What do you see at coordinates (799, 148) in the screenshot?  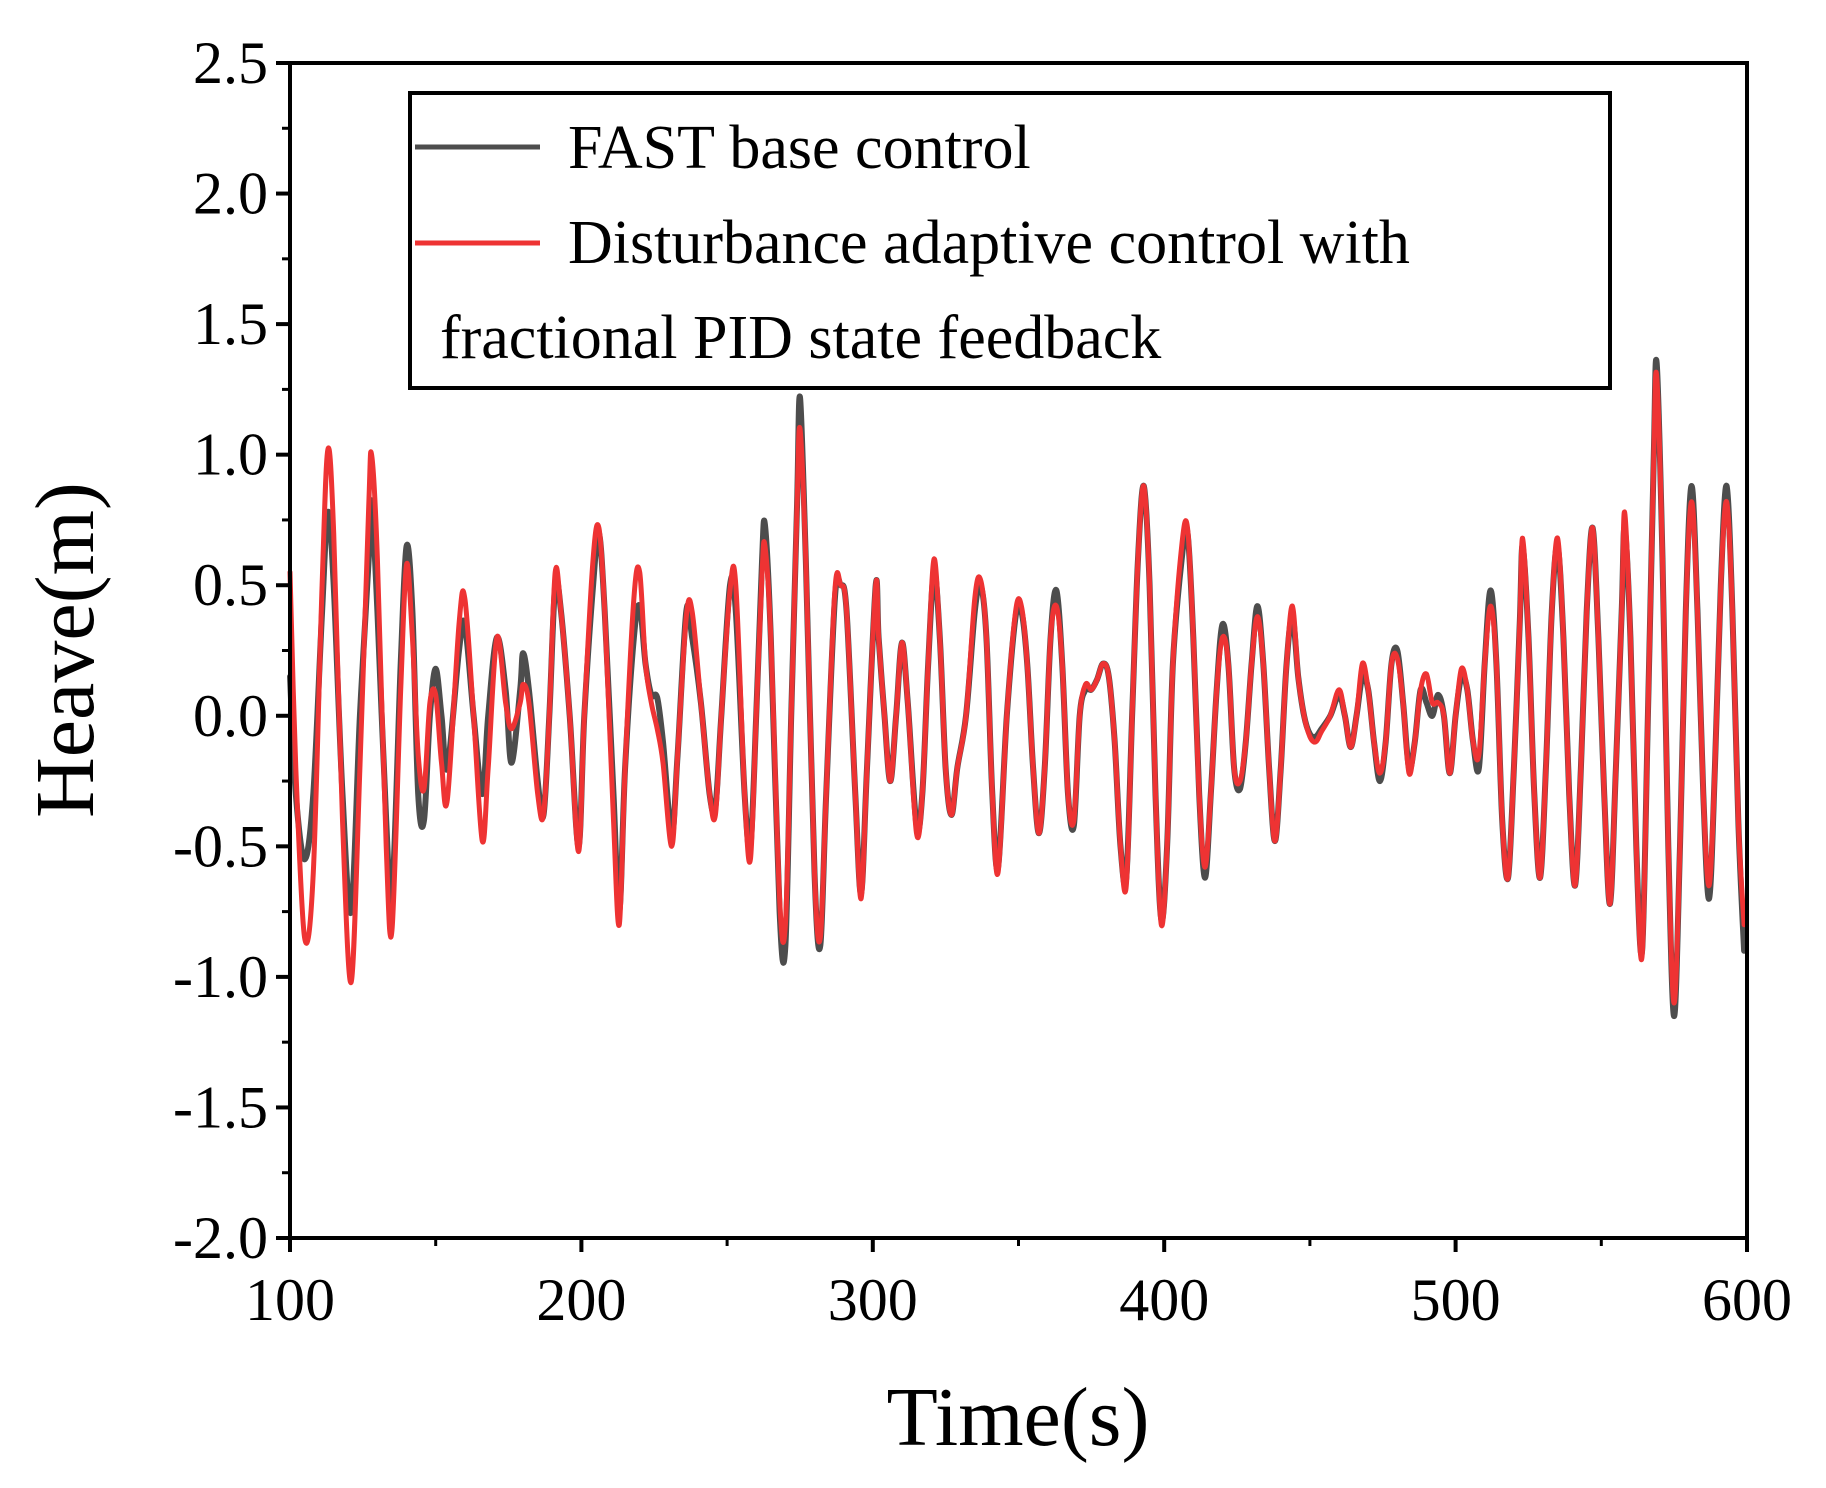 I see `legend-label-fast: FAST base control` at bounding box center [799, 148].